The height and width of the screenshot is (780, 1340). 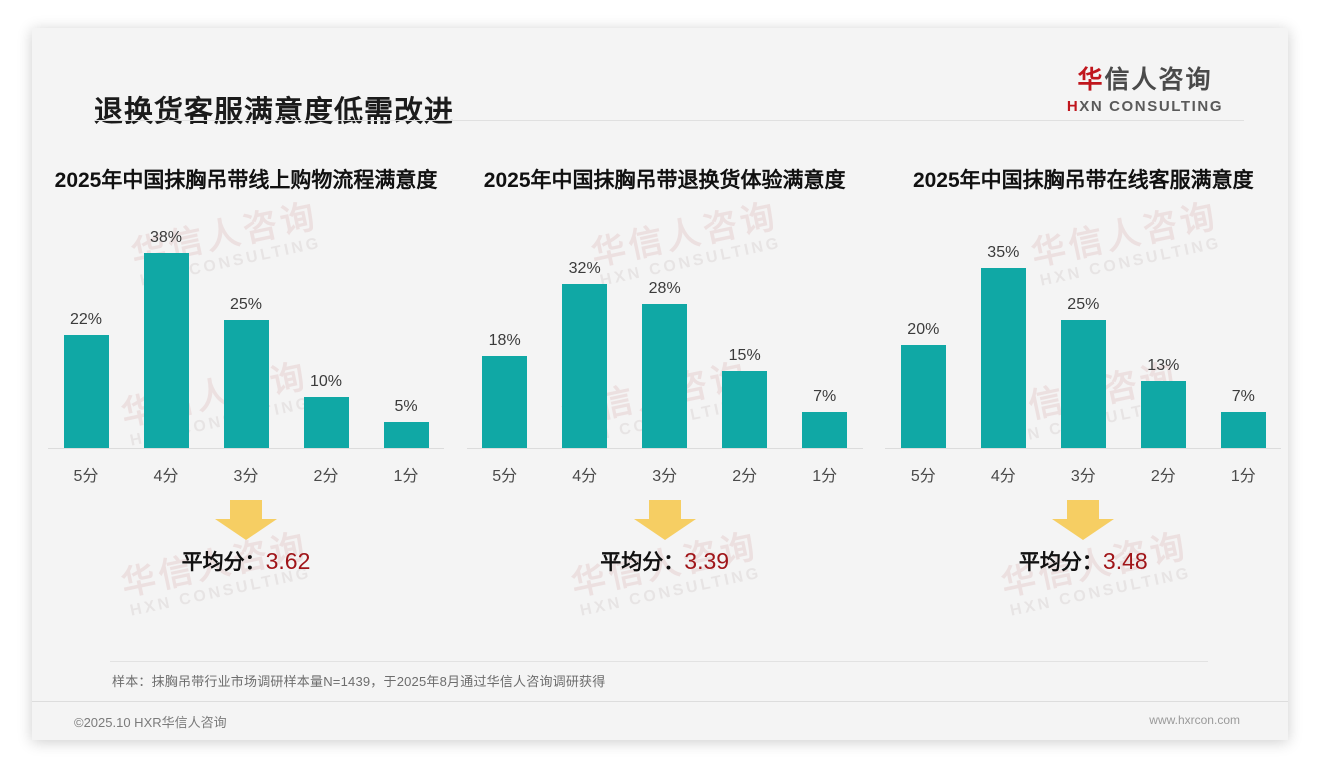 I want to click on bar-group: 22%, so click(x=86, y=332).